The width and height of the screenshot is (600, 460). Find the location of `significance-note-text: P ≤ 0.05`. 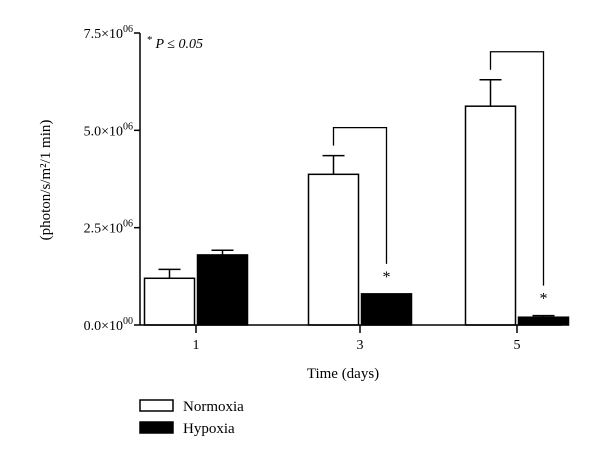

significance-note-text: P ≤ 0.05 is located at coordinates (179, 44).